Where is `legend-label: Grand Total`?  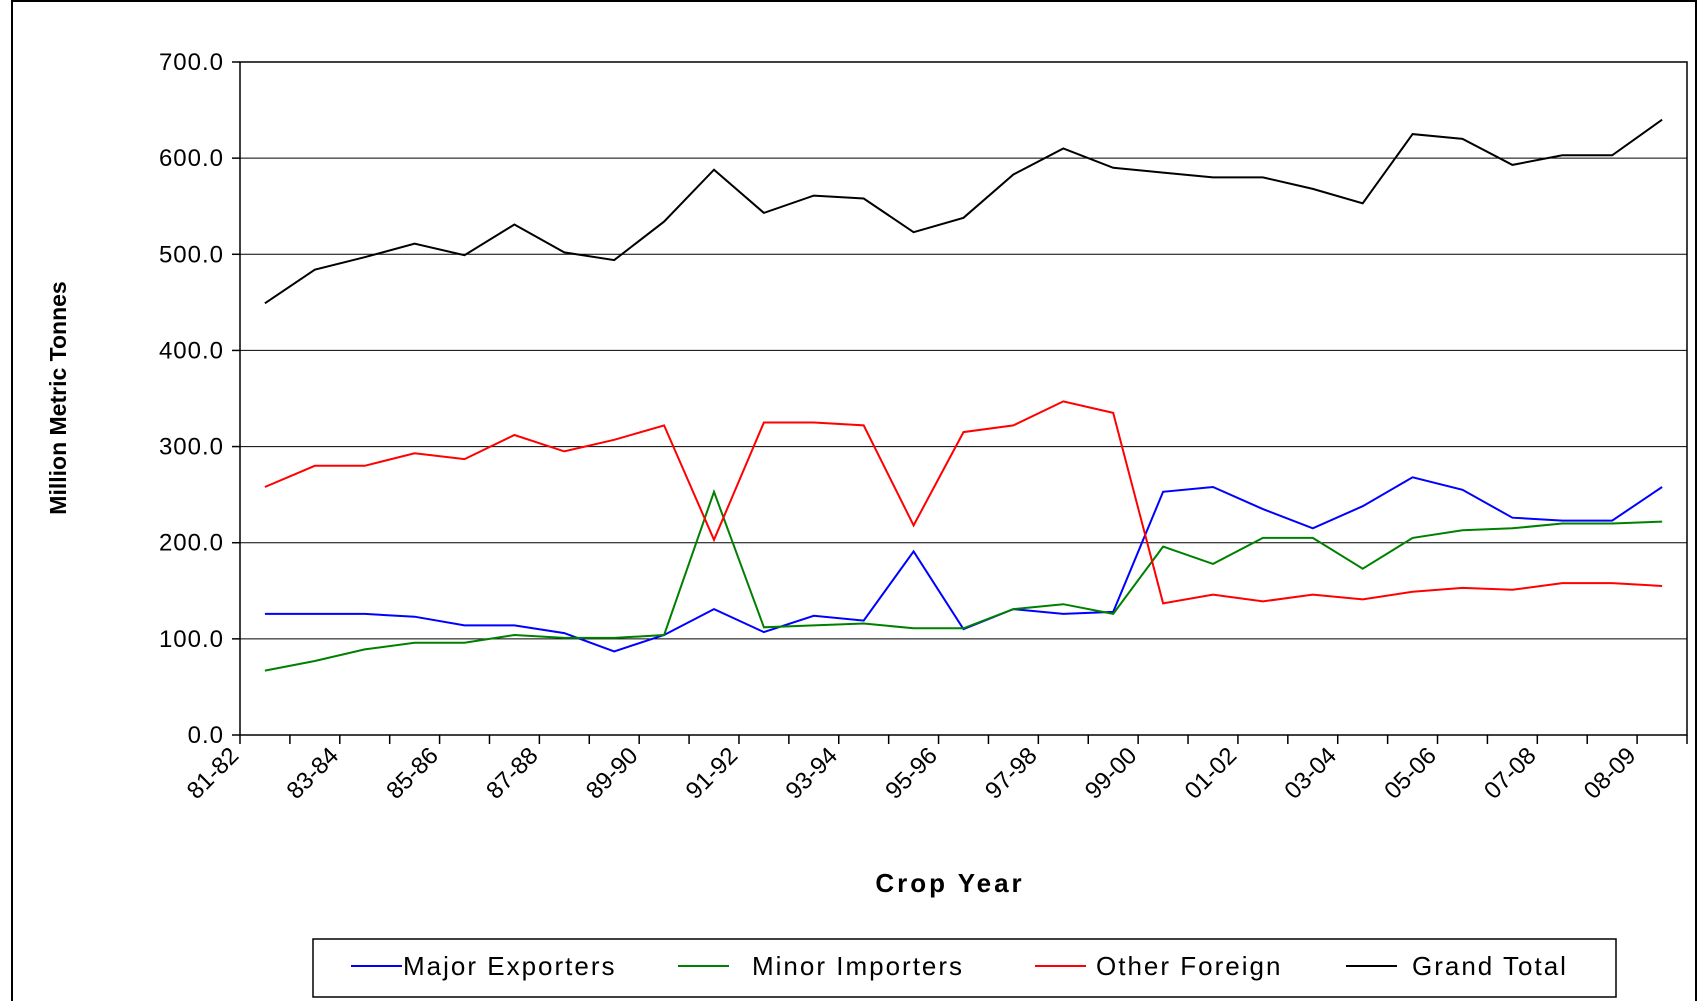
legend-label: Grand Total is located at coordinates (1490, 966).